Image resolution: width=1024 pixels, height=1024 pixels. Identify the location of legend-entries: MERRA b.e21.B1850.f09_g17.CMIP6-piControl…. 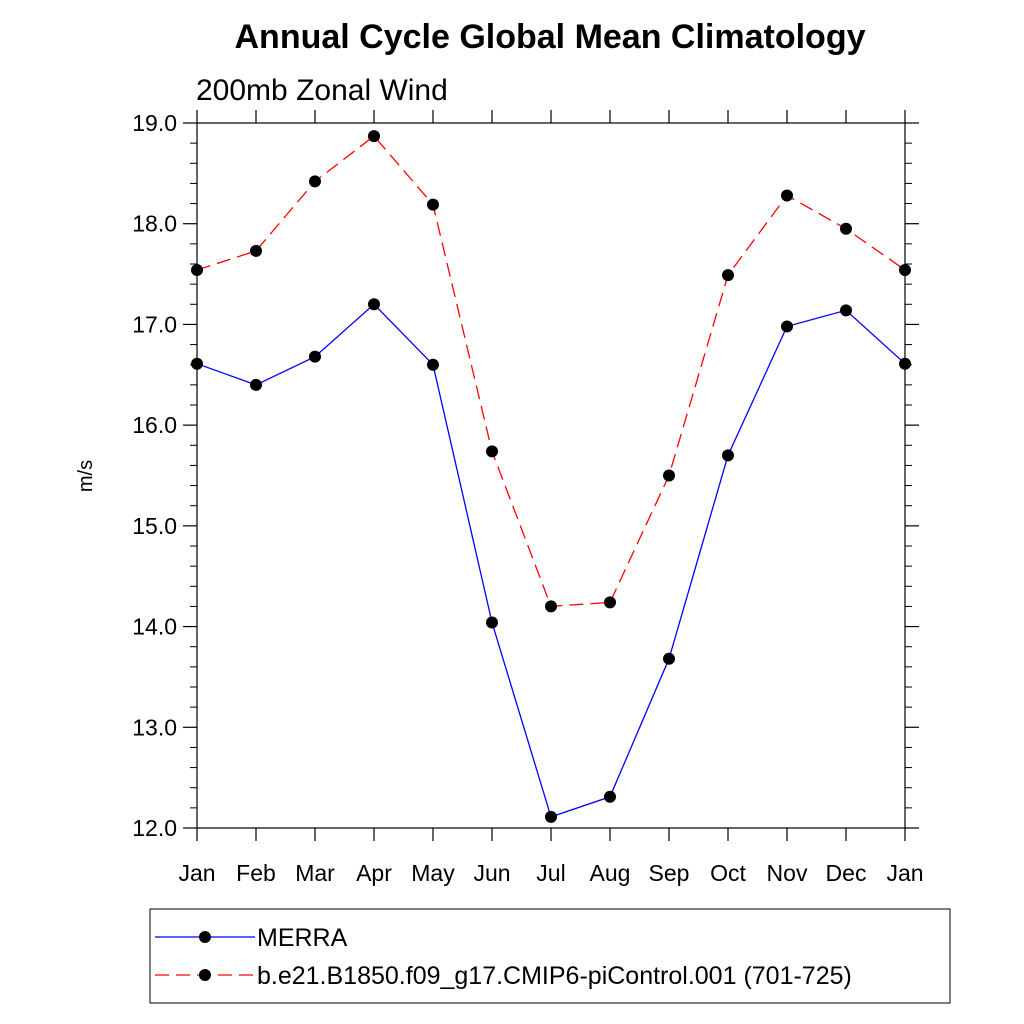
(503, 957).